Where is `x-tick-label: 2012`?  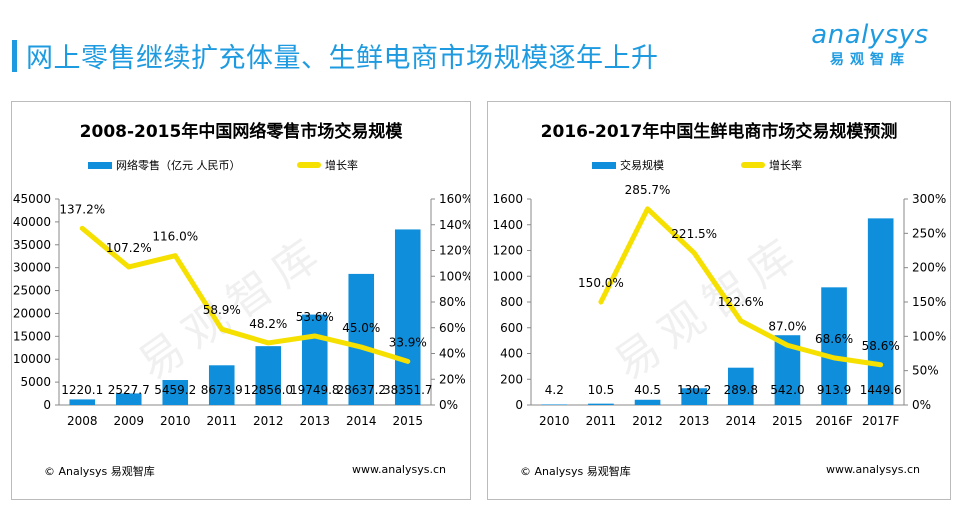 x-tick-label: 2012 is located at coordinates (647, 421).